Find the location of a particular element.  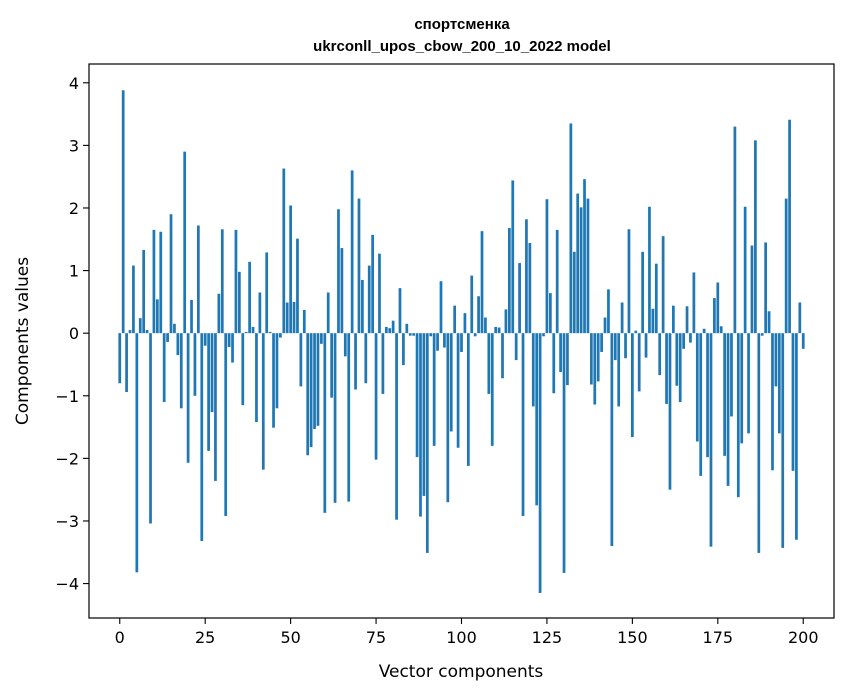

x-tick-label: 175 is located at coordinates (718, 637).